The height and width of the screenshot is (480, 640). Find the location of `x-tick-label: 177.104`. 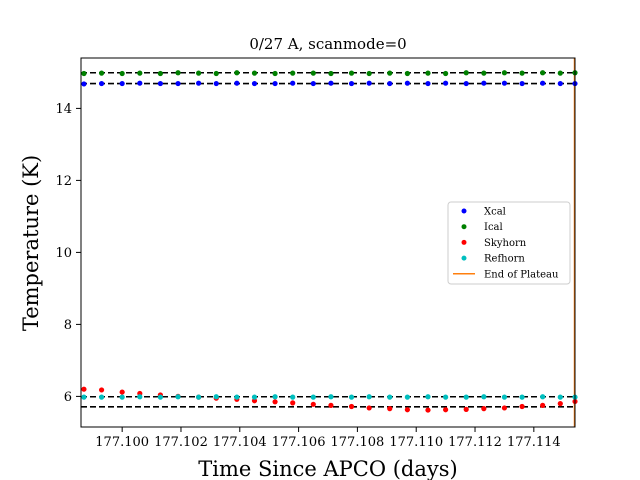

x-tick-label: 177.104 is located at coordinates (240, 442).